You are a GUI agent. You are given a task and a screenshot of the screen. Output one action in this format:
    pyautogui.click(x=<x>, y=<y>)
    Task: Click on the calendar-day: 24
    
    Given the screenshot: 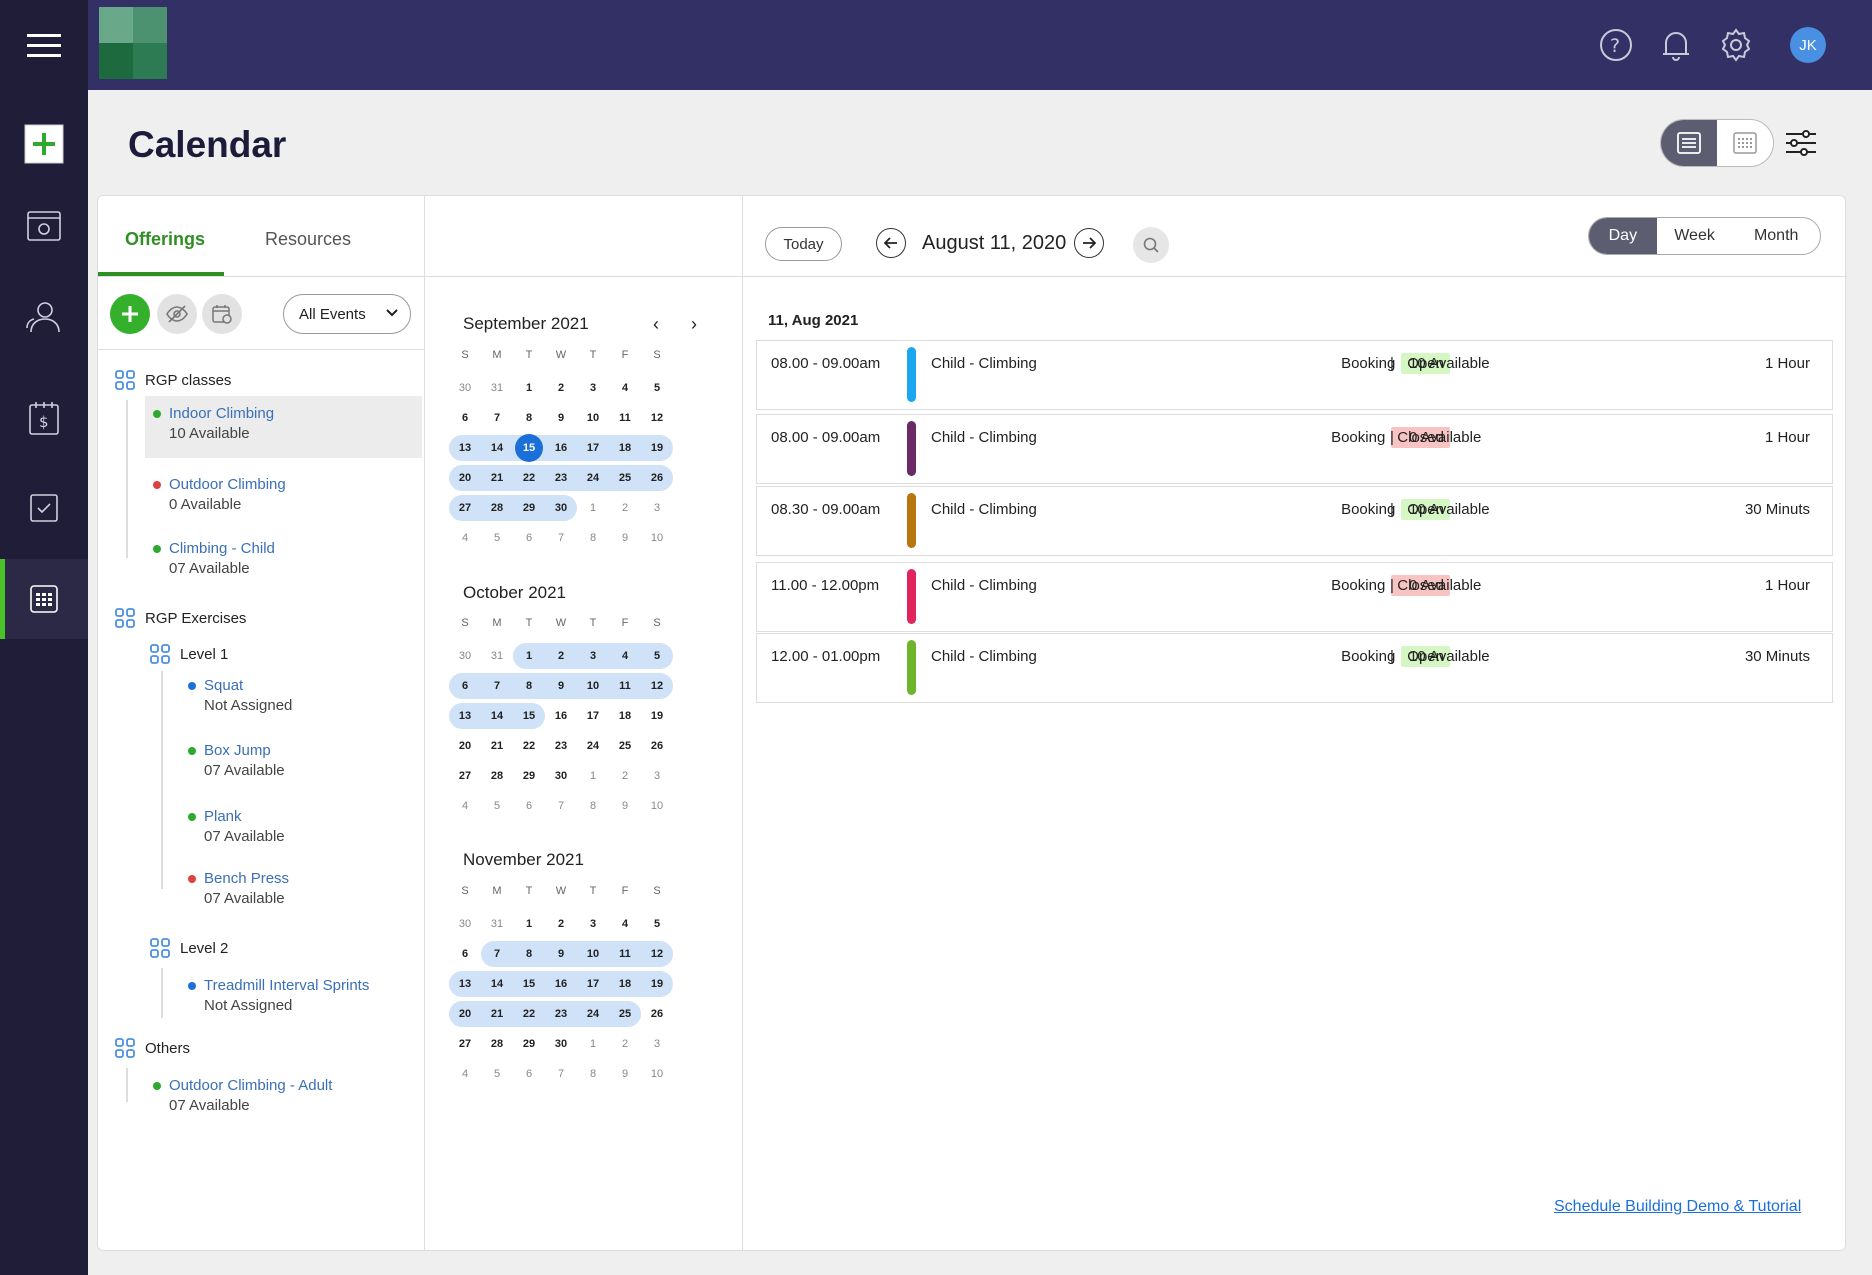 What is the action you would take?
    pyautogui.click(x=593, y=1014)
    